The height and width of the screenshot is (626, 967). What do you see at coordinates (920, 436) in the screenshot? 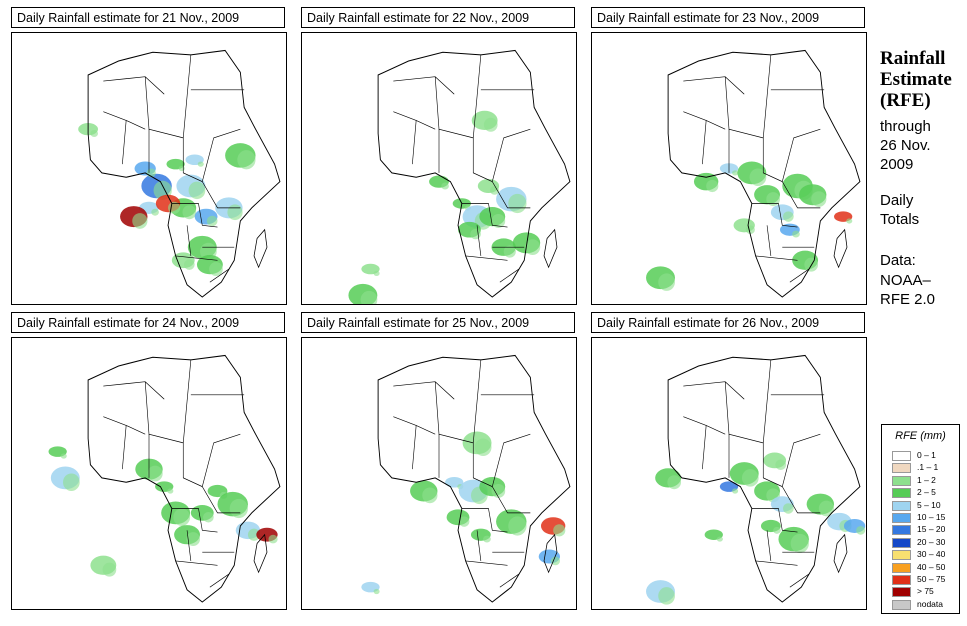
I see `legend-title: RFE (mm)` at bounding box center [920, 436].